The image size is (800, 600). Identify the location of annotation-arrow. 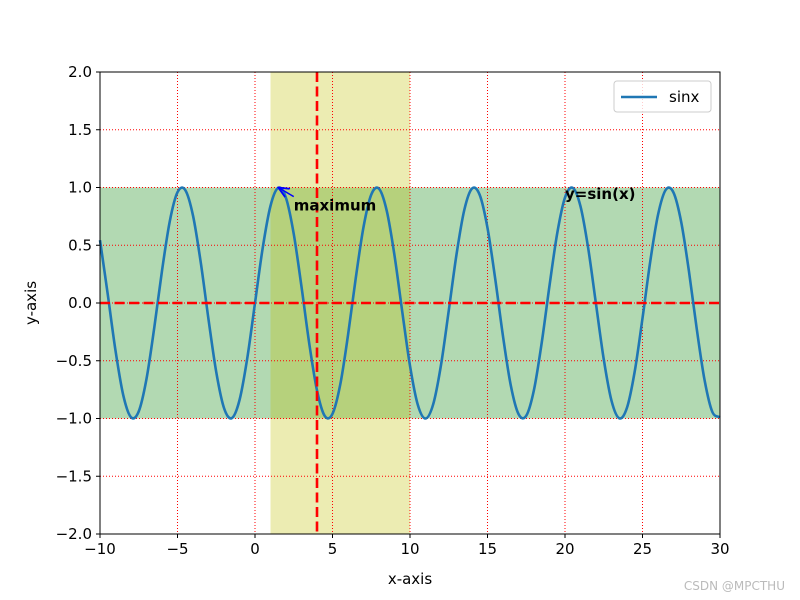
(286, 192).